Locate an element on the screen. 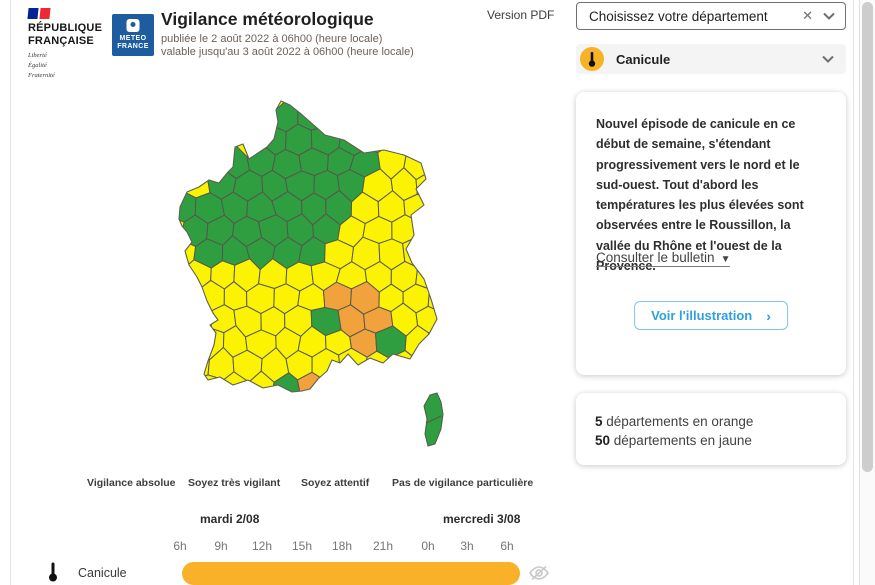 The image size is (875, 585). voir-illustration-button: Voir l'illustration › is located at coordinates (711, 315).